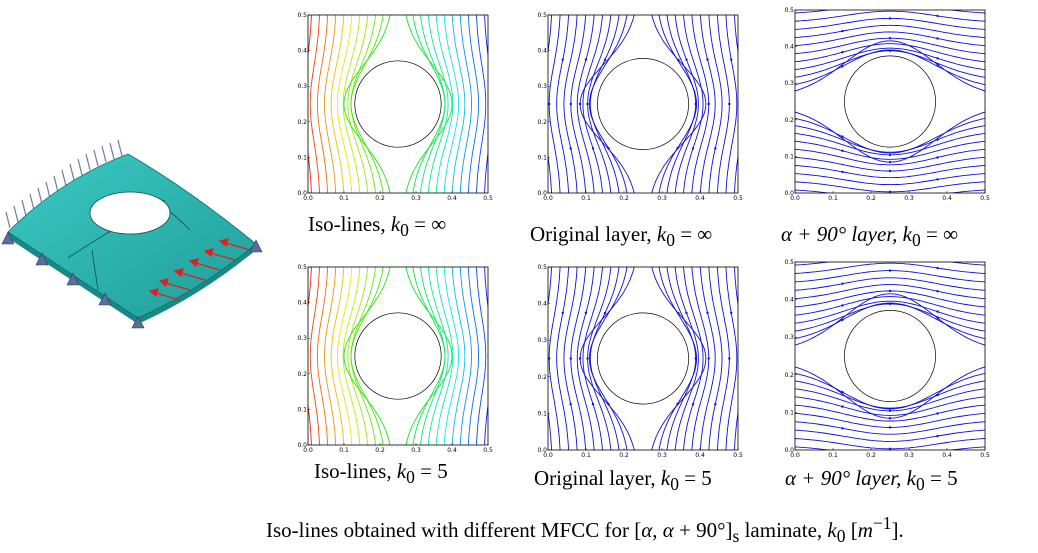 This screenshot has width=1038, height=553. Describe the element at coordinates (639, 361) in the screenshot. I see `panel-orig-5-svg: 0.0 0.1 0.2 0.3 0.4 0.5 0.0 0.1 0.2 0.3 0.4 0.5` at that location.